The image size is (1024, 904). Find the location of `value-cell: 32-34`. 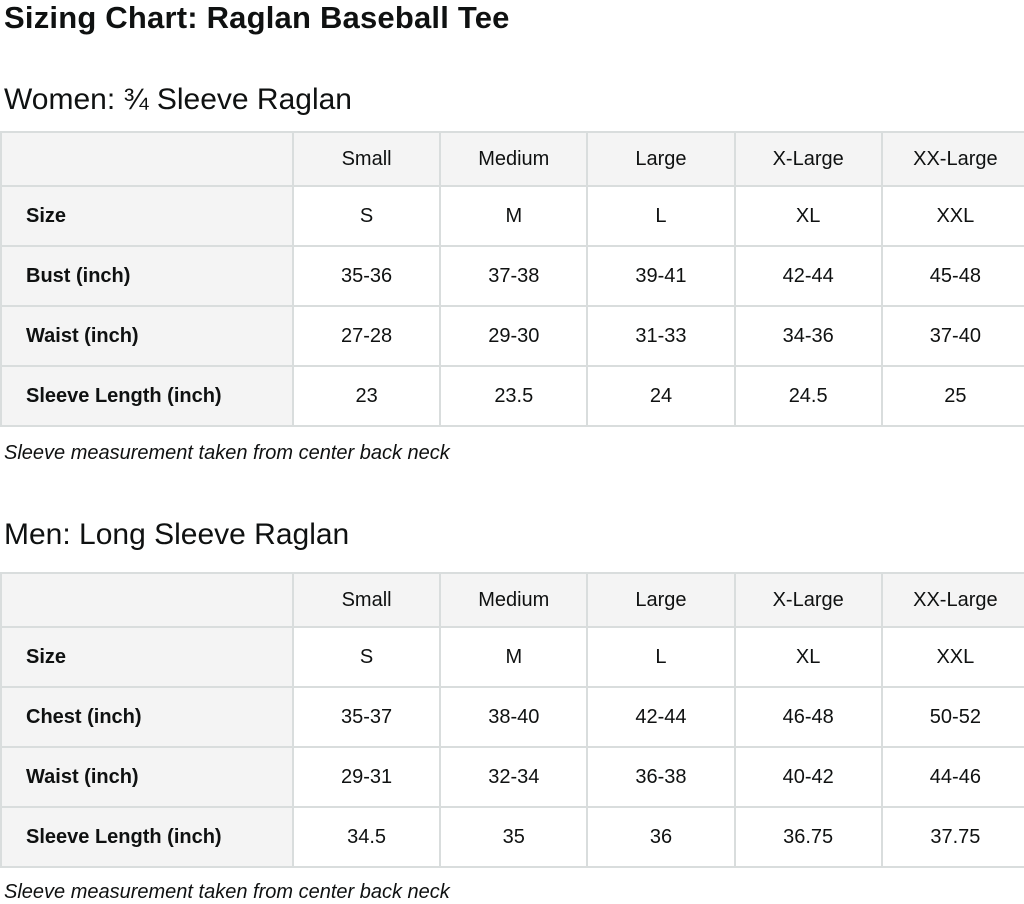

value-cell: 32-34 is located at coordinates (514, 777).